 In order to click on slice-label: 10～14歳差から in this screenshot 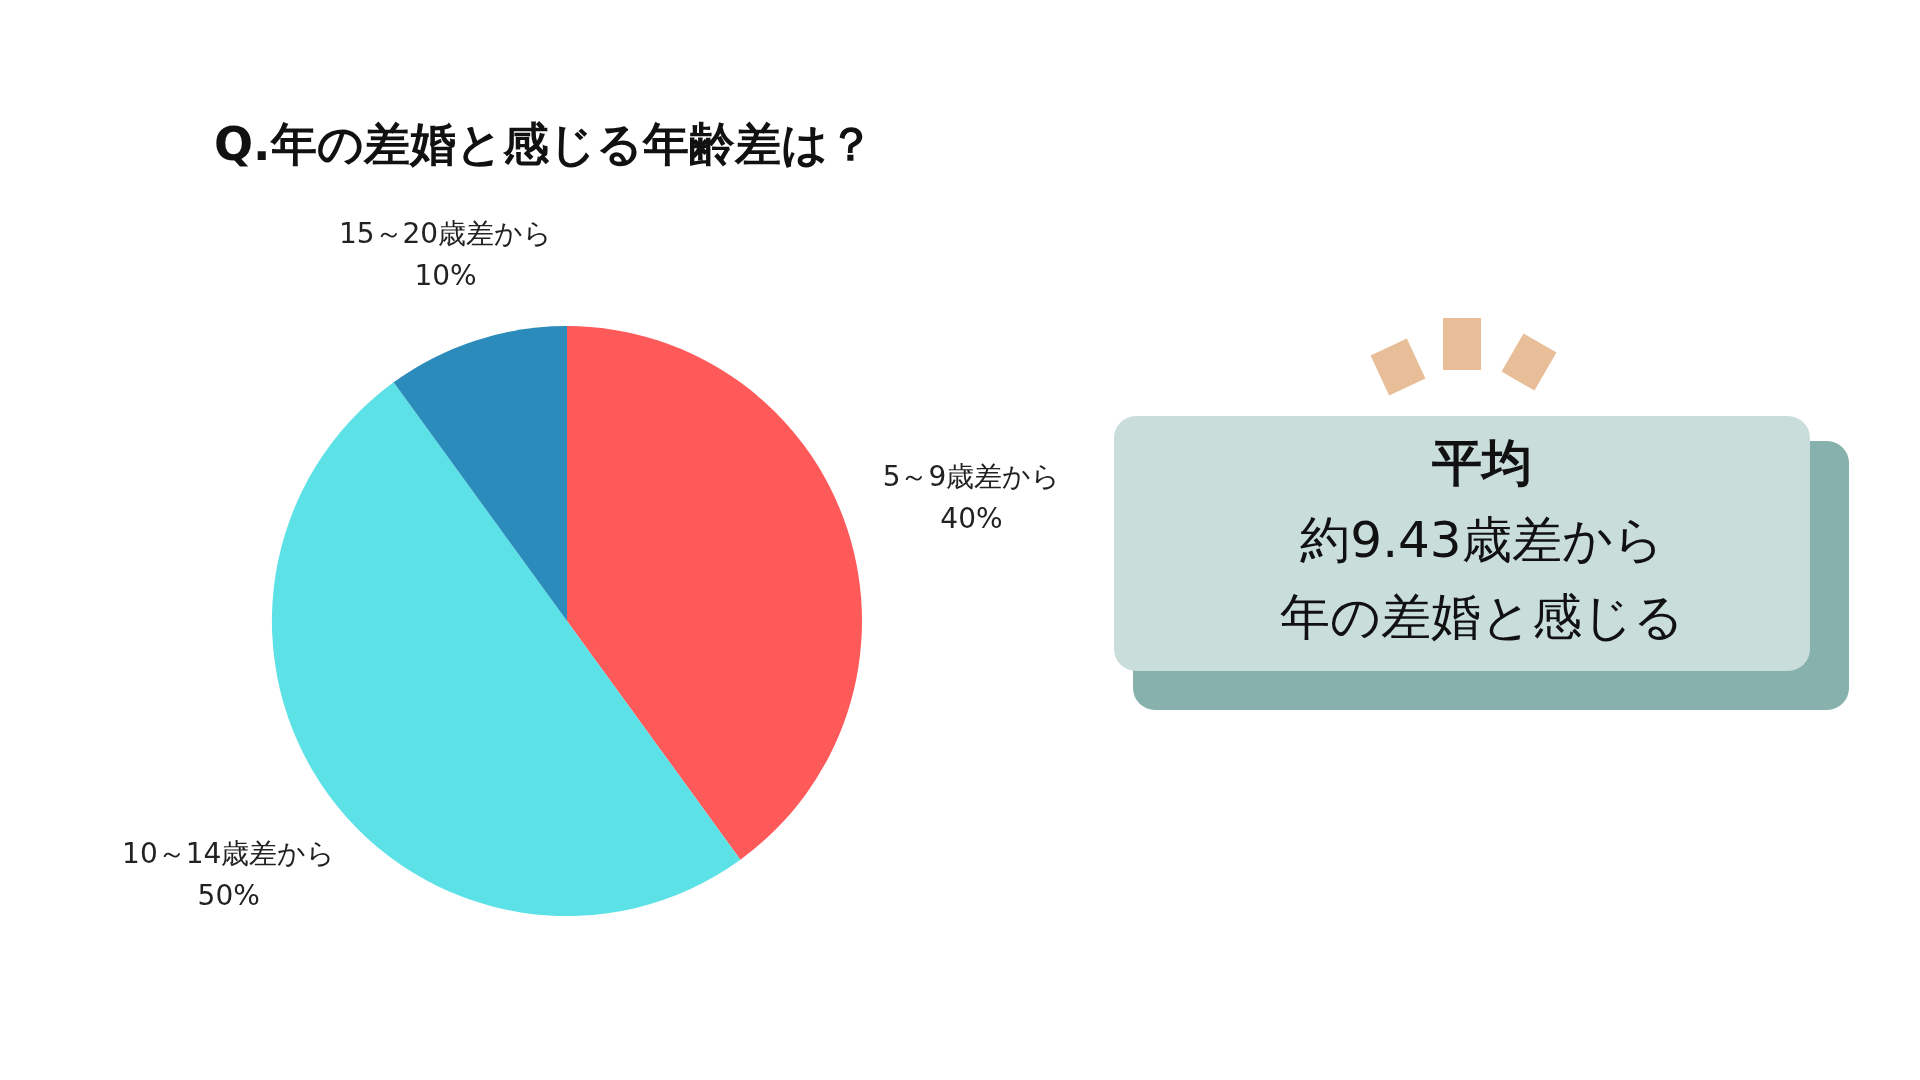, I will do `click(229, 853)`.